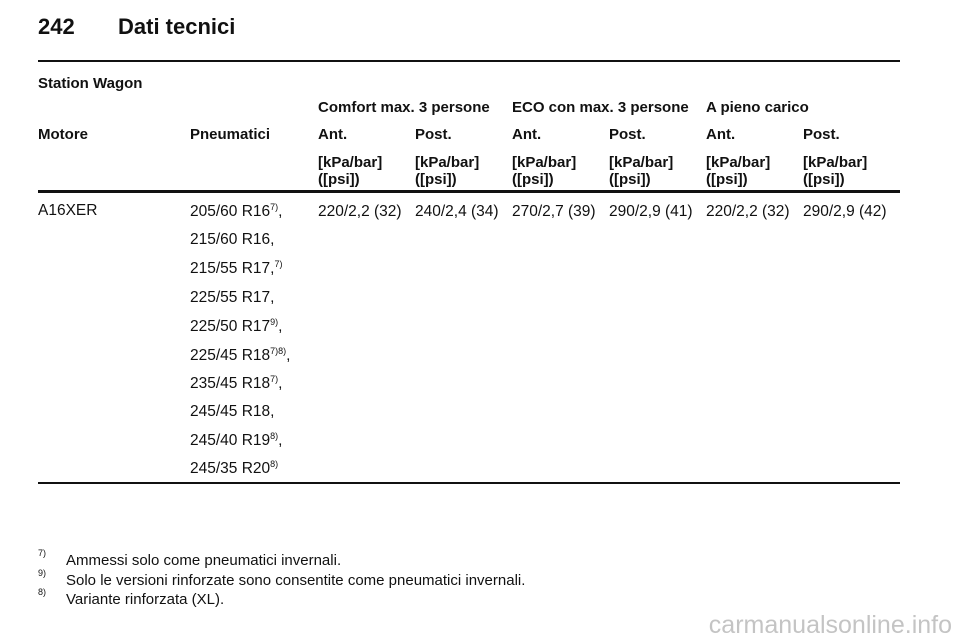 The height and width of the screenshot is (642, 960). I want to click on tyre-size: 245/45 R18,, so click(232, 411).